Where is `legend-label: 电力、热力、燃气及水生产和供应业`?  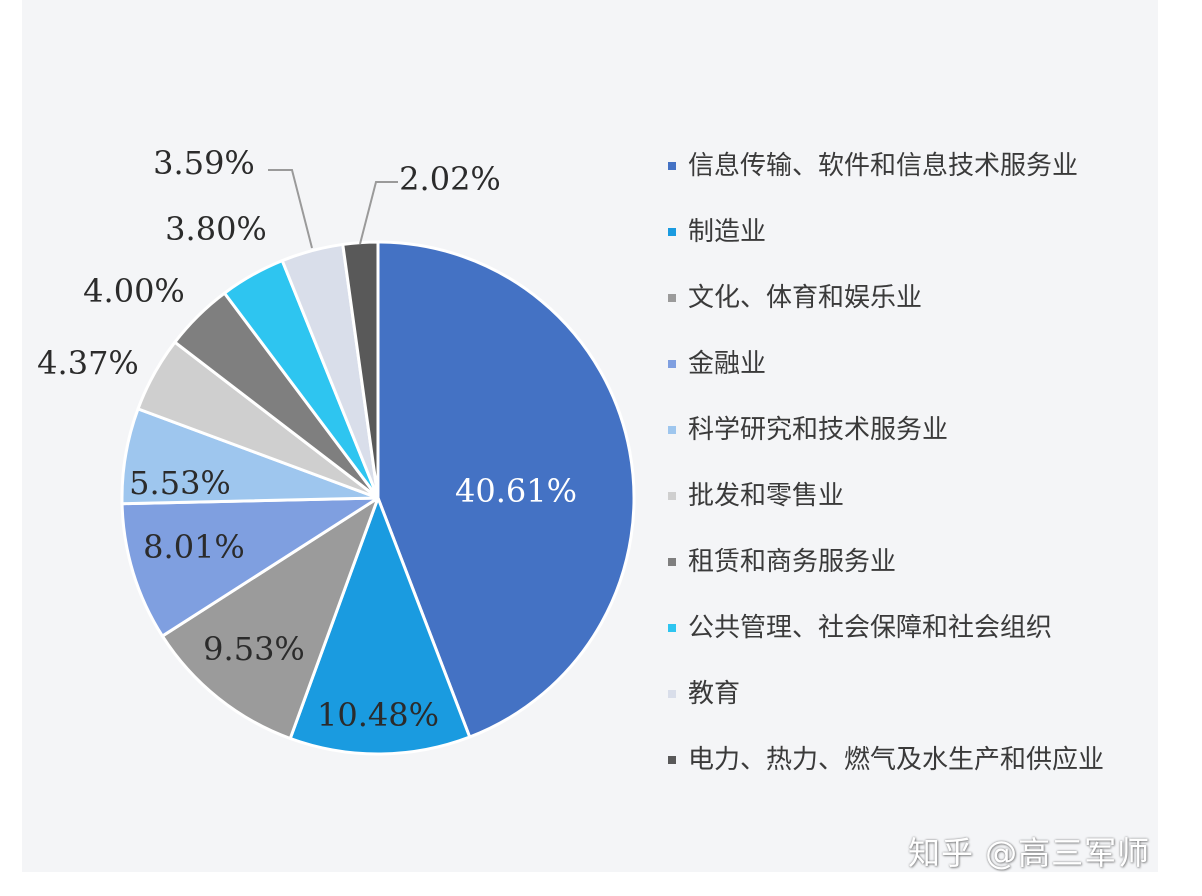 legend-label: 电力、热力、燃气及水生产和供应业 is located at coordinates (896, 760).